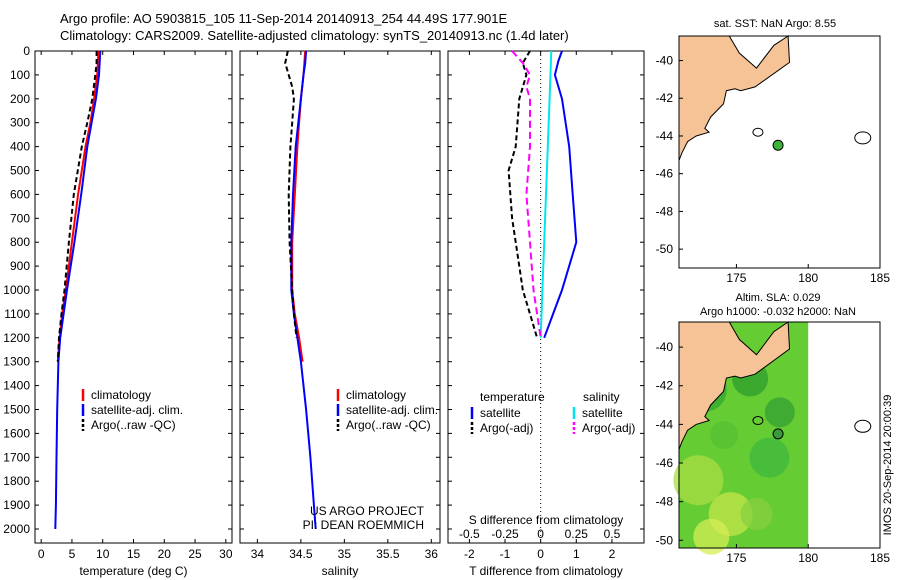  Describe the element at coordinates (505, 534) in the screenshot. I see `x2-tick-label: -0.25` at that location.